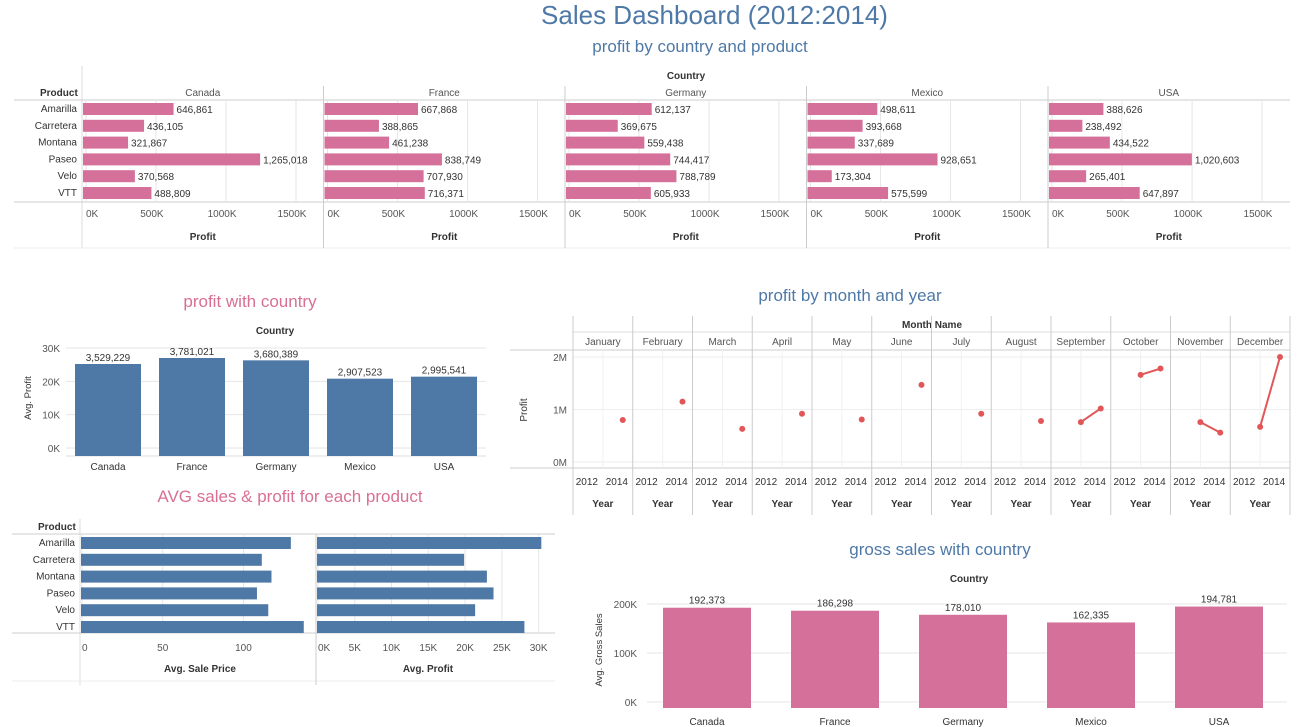 Image resolution: width=1301 pixels, height=727 pixels. Describe the element at coordinates (165, 127) in the screenshot. I see `data-label: 436,105` at that location.